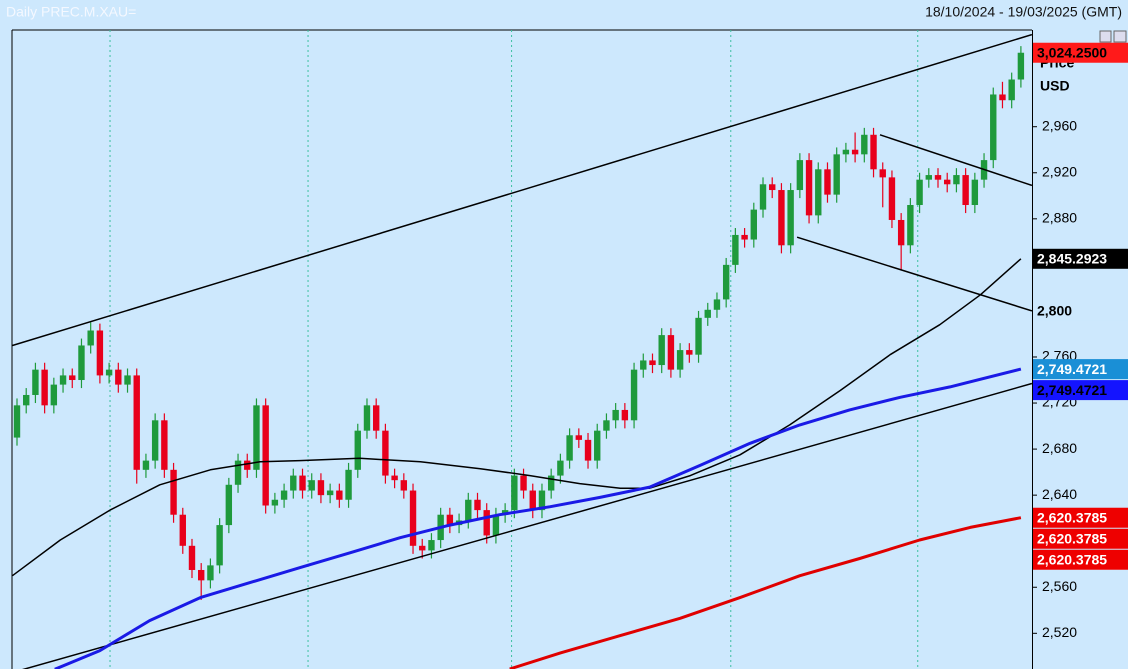  What do you see at coordinates (71, 12) in the screenshot?
I see `chart-title: Daily PREC.M.XAU=` at bounding box center [71, 12].